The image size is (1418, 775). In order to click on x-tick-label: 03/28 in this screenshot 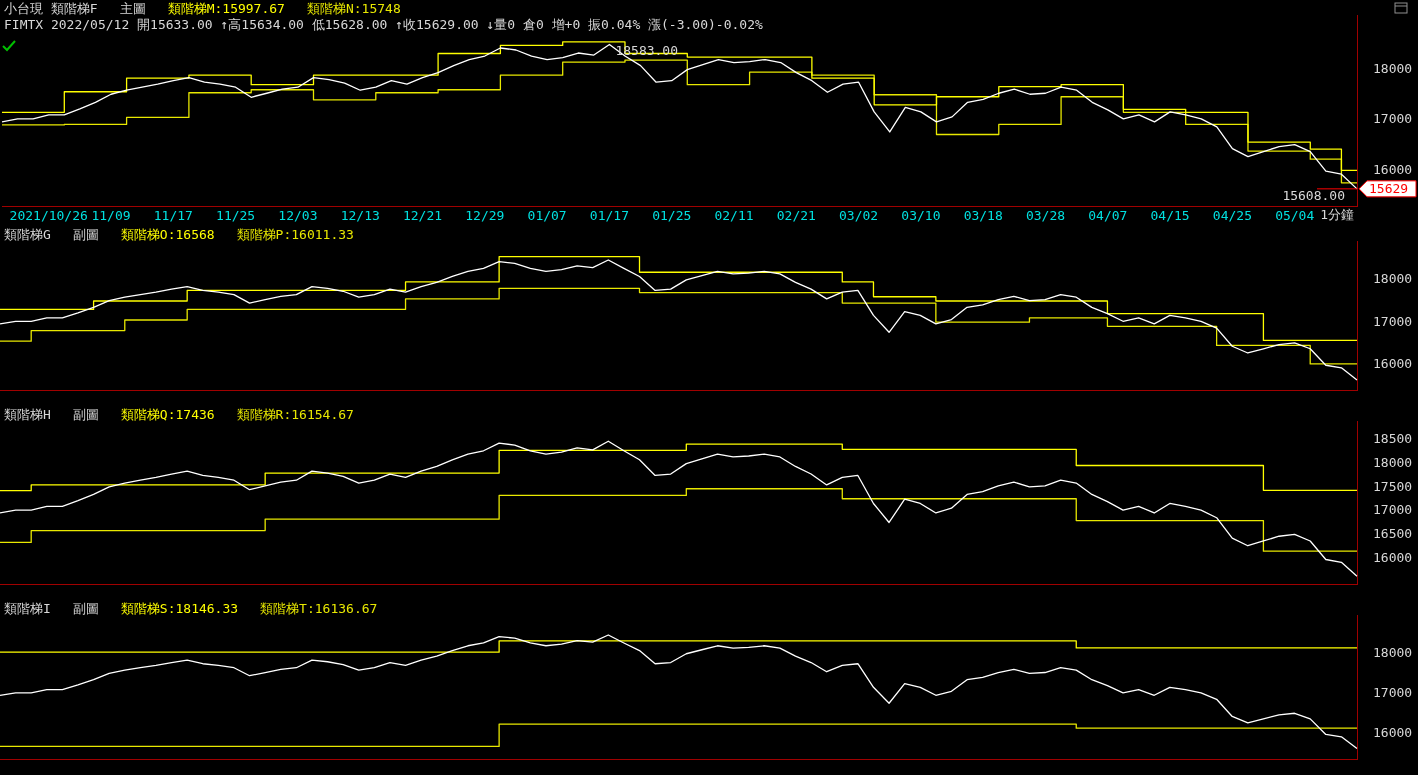, I will do `click(1045, 215)`.